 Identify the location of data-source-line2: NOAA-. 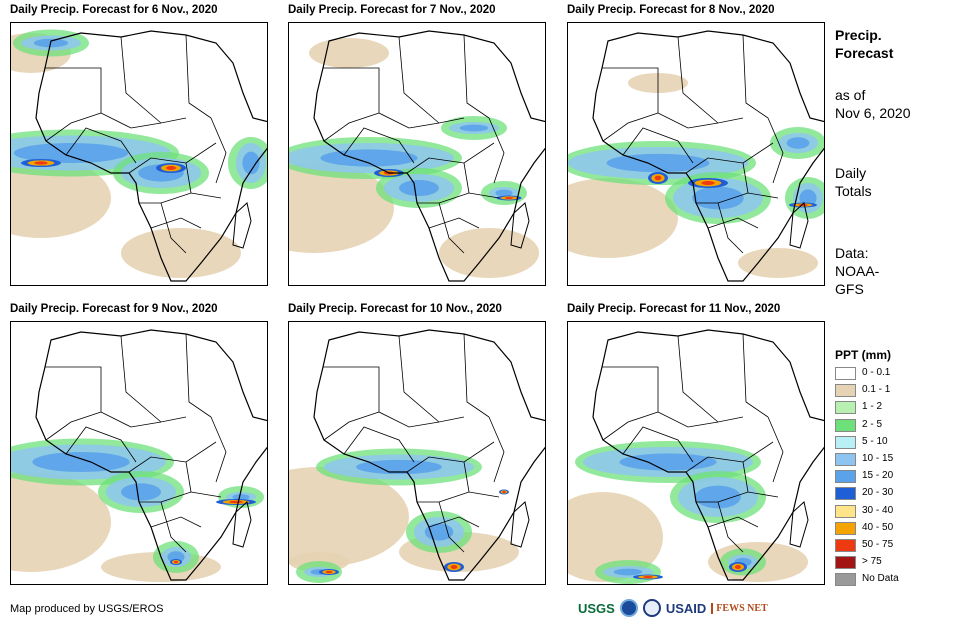
(857, 271).